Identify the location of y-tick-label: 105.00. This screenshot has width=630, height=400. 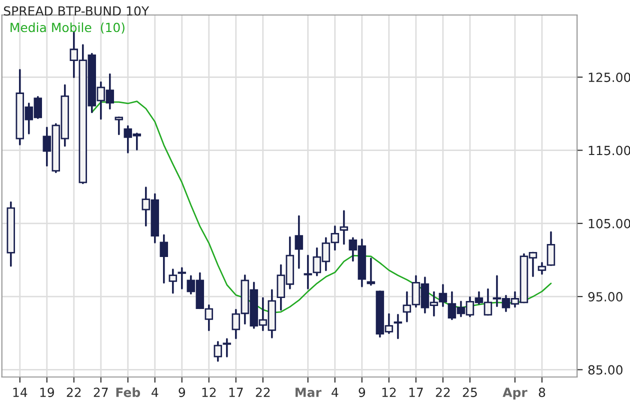
(609, 223).